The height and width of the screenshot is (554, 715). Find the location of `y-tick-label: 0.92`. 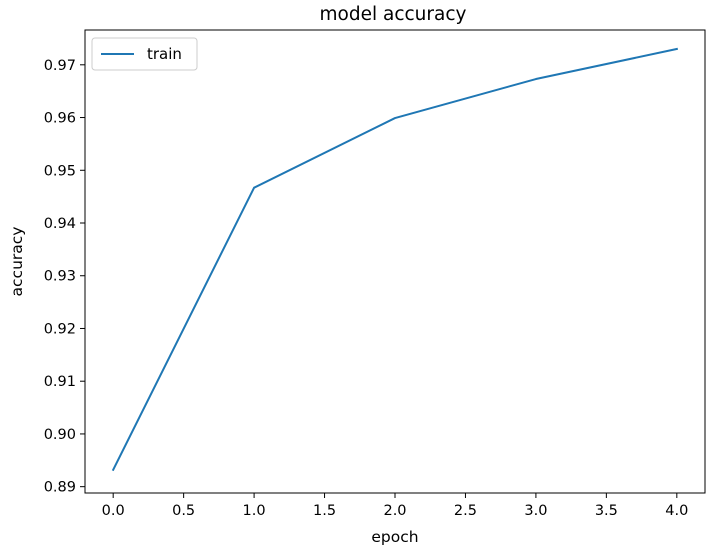

y-tick-label: 0.92 is located at coordinates (60, 329).